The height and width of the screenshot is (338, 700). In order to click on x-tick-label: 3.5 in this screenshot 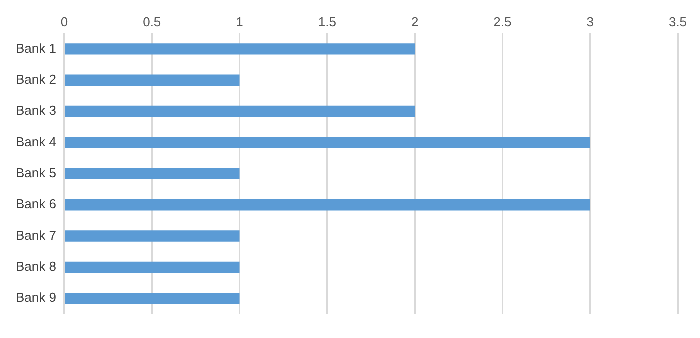, I will do `click(678, 22)`.